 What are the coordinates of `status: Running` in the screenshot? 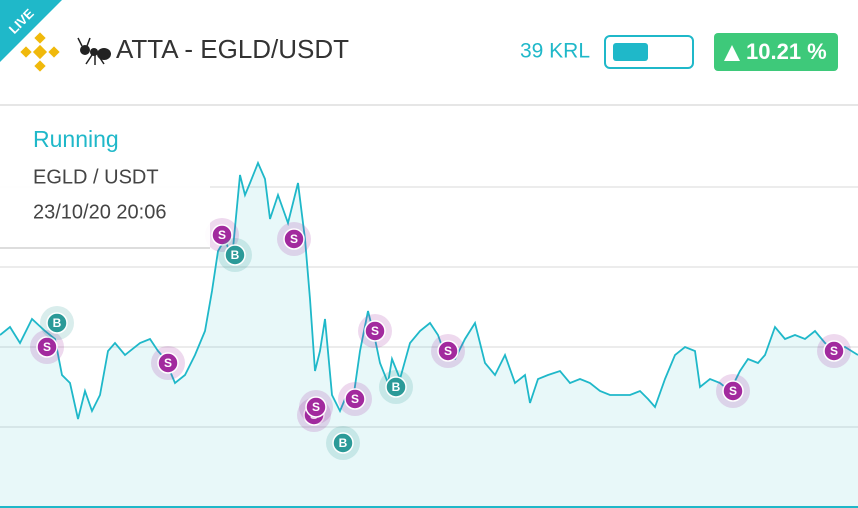 It's located at (76, 139).